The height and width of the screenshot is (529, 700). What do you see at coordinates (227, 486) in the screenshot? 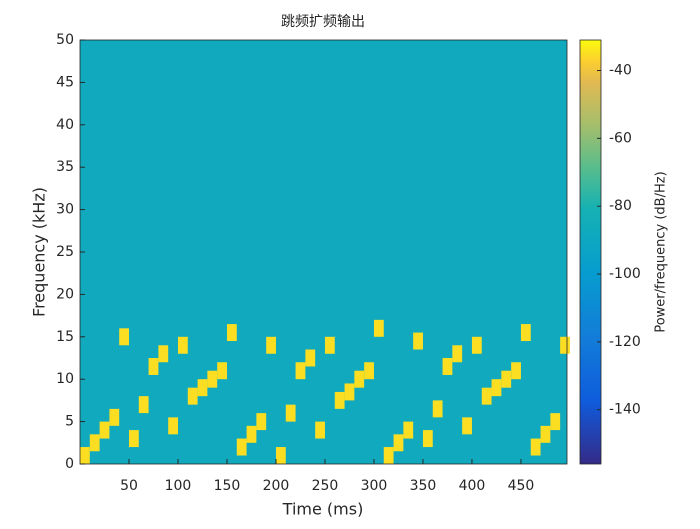
I see `x-tick-label: 150` at bounding box center [227, 486].